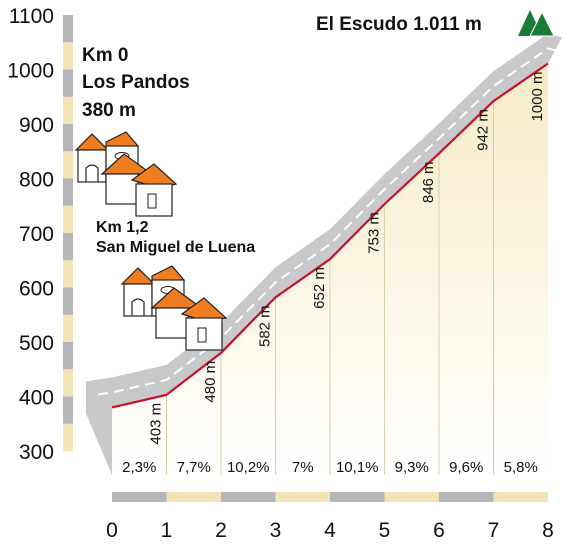  I want to click on elevation-point-label: 652 m, so click(319, 288).